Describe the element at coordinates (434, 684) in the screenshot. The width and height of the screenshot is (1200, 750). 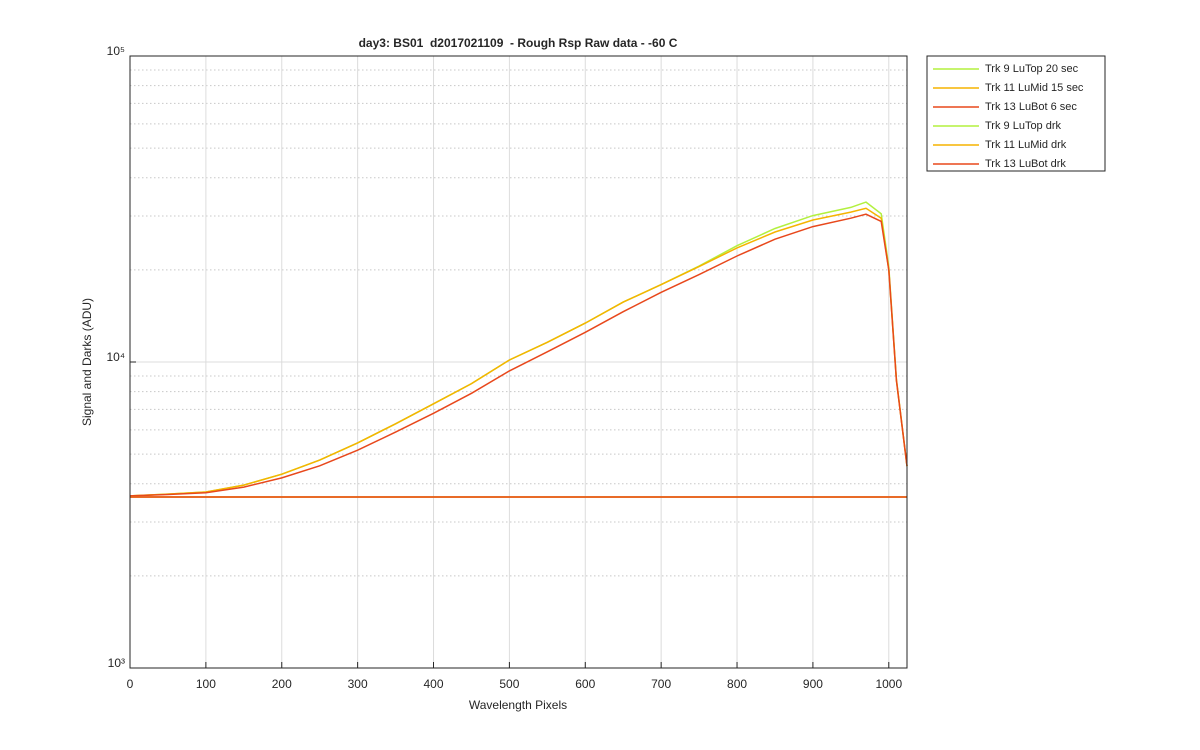
I see `x-tick-label: 400` at that location.